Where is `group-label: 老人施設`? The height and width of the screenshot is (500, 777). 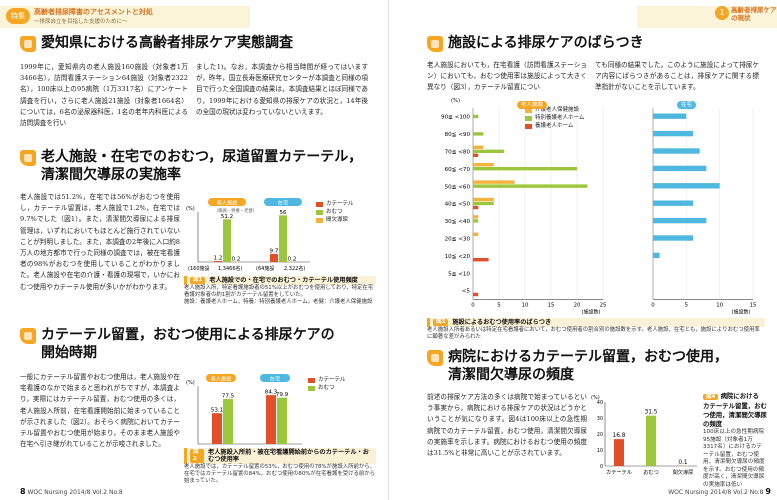
group-label: 老人施設 is located at coordinates (227, 202).